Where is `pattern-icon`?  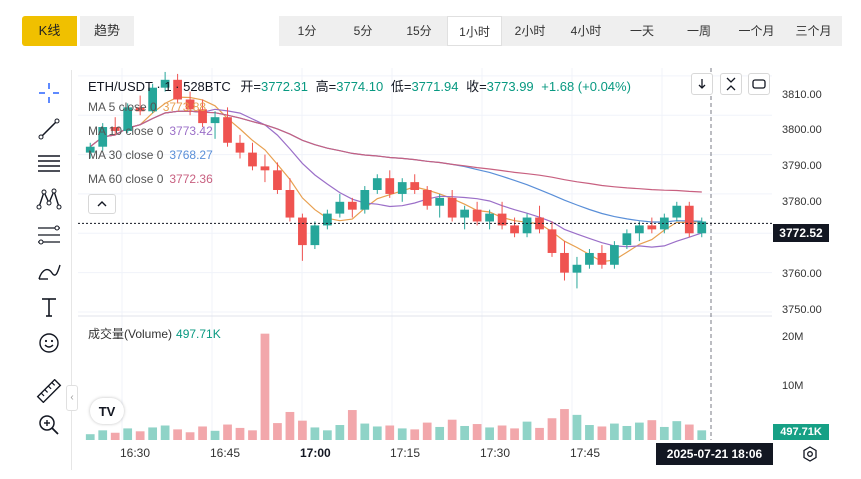 pattern-icon is located at coordinates (49, 199).